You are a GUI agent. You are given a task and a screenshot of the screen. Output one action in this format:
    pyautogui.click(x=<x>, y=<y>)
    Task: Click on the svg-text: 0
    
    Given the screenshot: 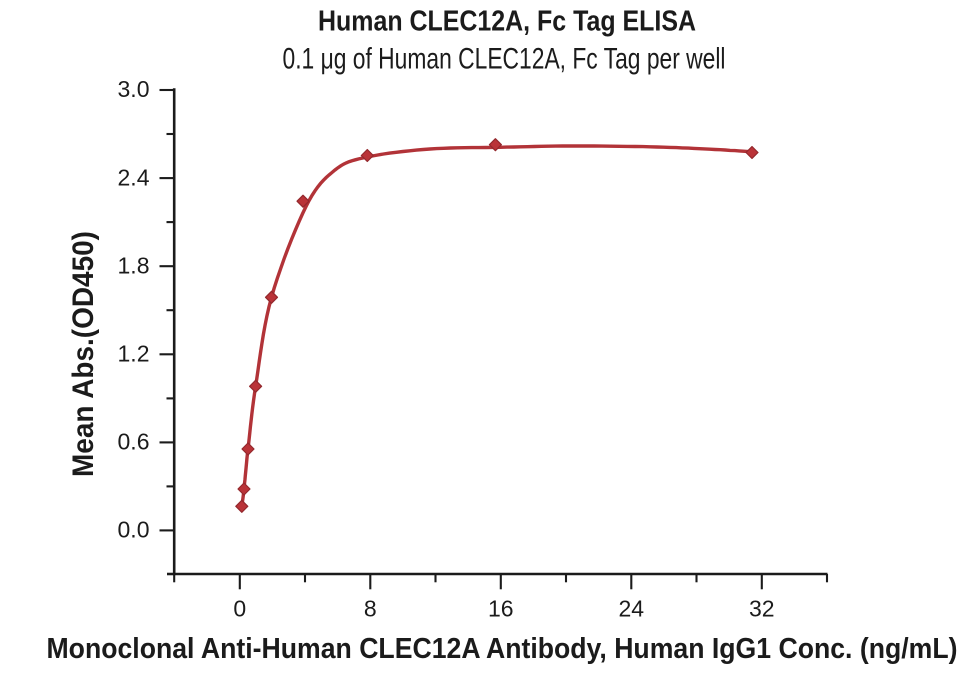 What is the action you would take?
    pyautogui.click(x=239, y=609)
    